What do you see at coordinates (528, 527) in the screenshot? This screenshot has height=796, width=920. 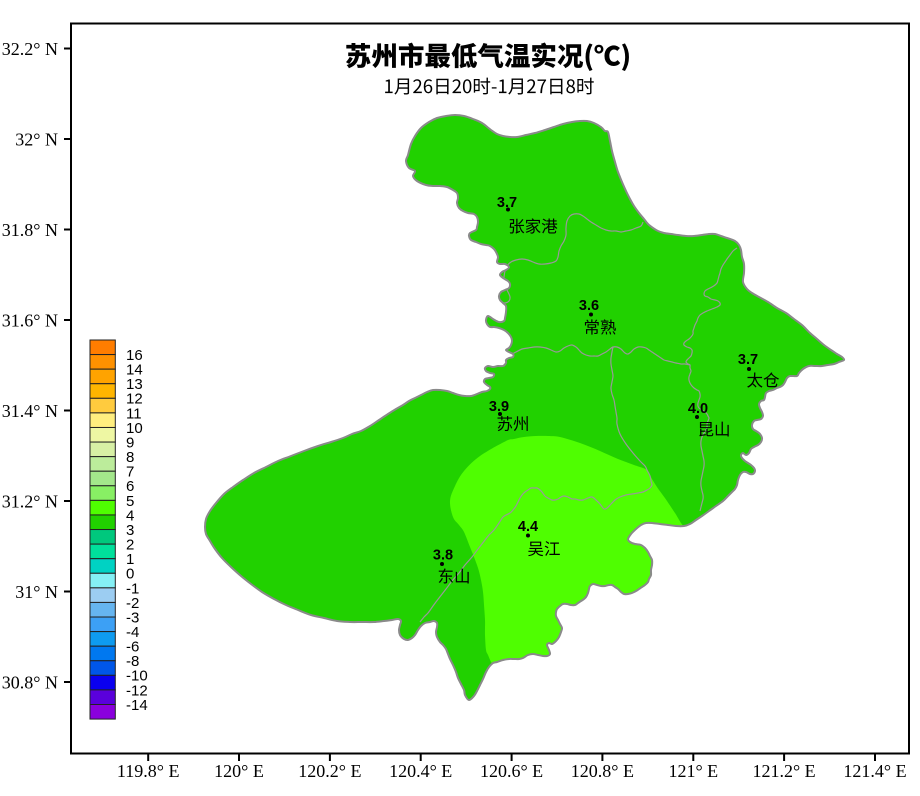 I see `svg-text: 4.4` at bounding box center [528, 527].